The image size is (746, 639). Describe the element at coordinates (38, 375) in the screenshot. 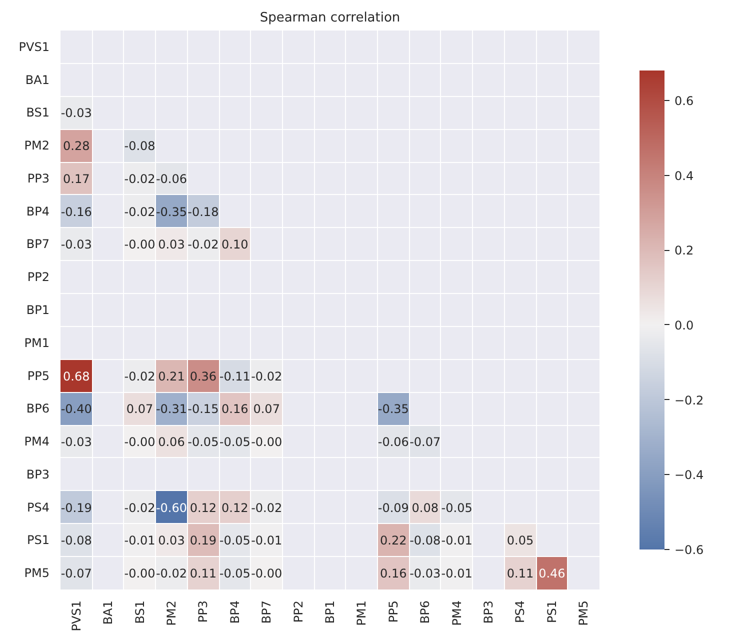

I see `y-tick-label: PP5` at that location.